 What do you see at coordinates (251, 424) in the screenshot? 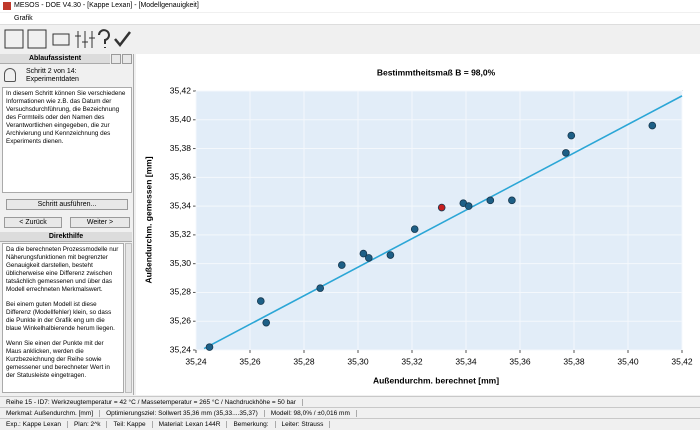
I see `status-text: Bemerkung:` at bounding box center [251, 424].